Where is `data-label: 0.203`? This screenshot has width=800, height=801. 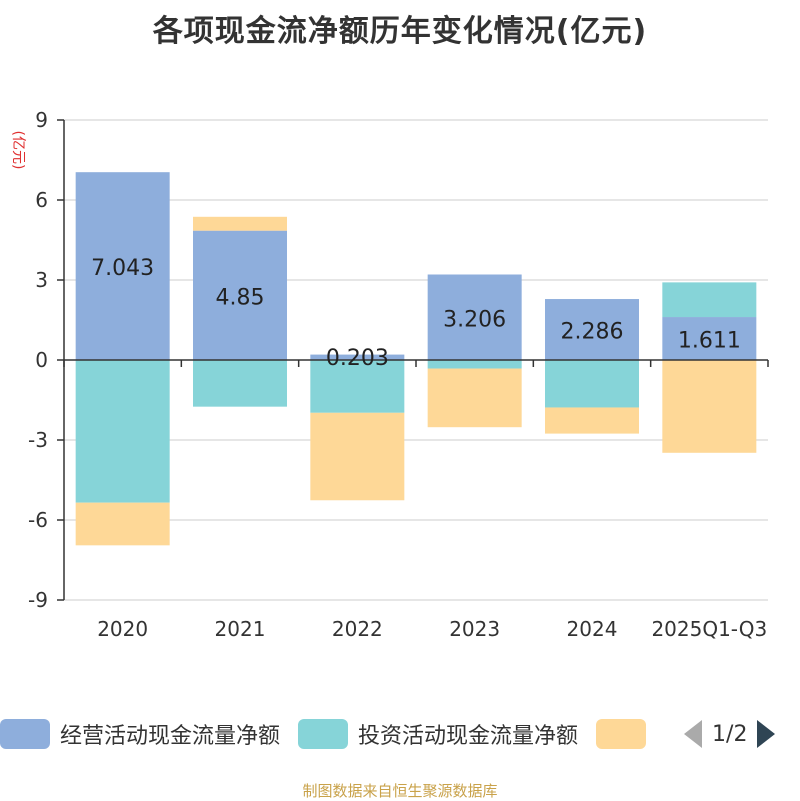 data-label: 0.203 is located at coordinates (357, 358).